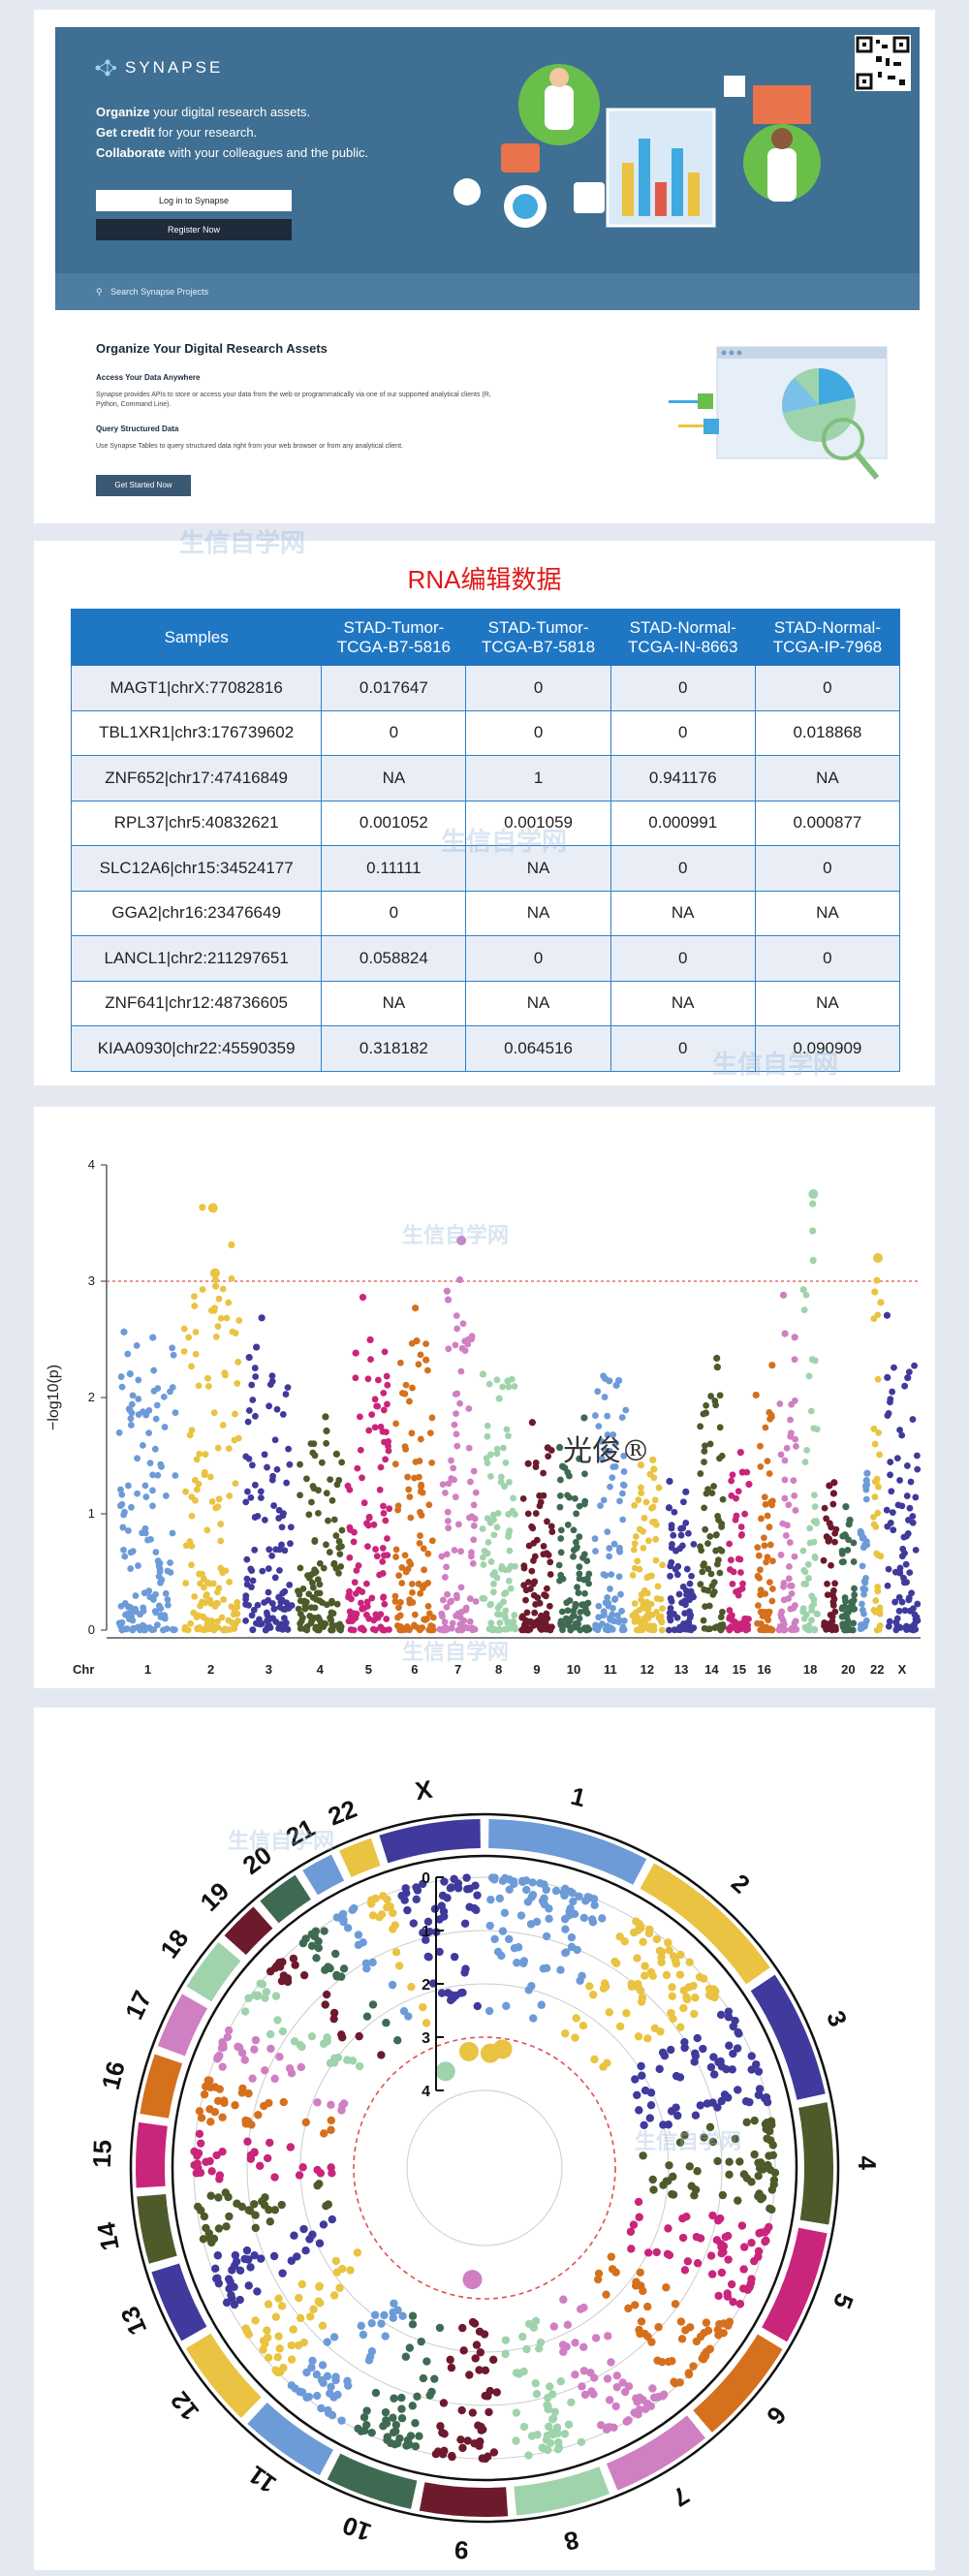  What do you see at coordinates (158, 68) in the screenshot?
I see `synapse-logo: SYNAPSE` at bounding box center [158, 68].